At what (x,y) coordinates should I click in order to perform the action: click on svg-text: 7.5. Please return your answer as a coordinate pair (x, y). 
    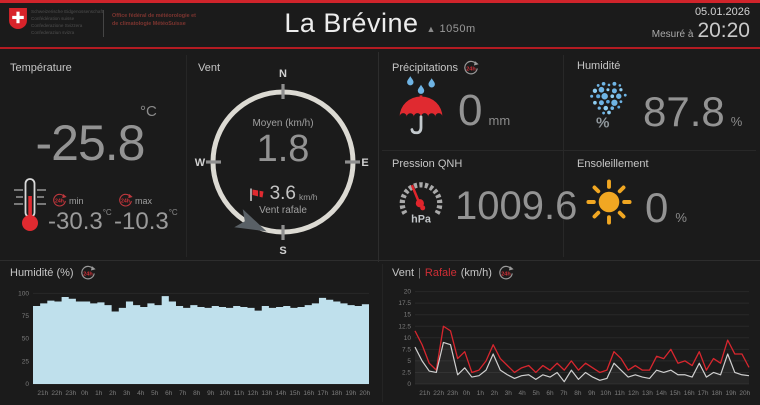
    Looking at the image, I should click on (406, 349).